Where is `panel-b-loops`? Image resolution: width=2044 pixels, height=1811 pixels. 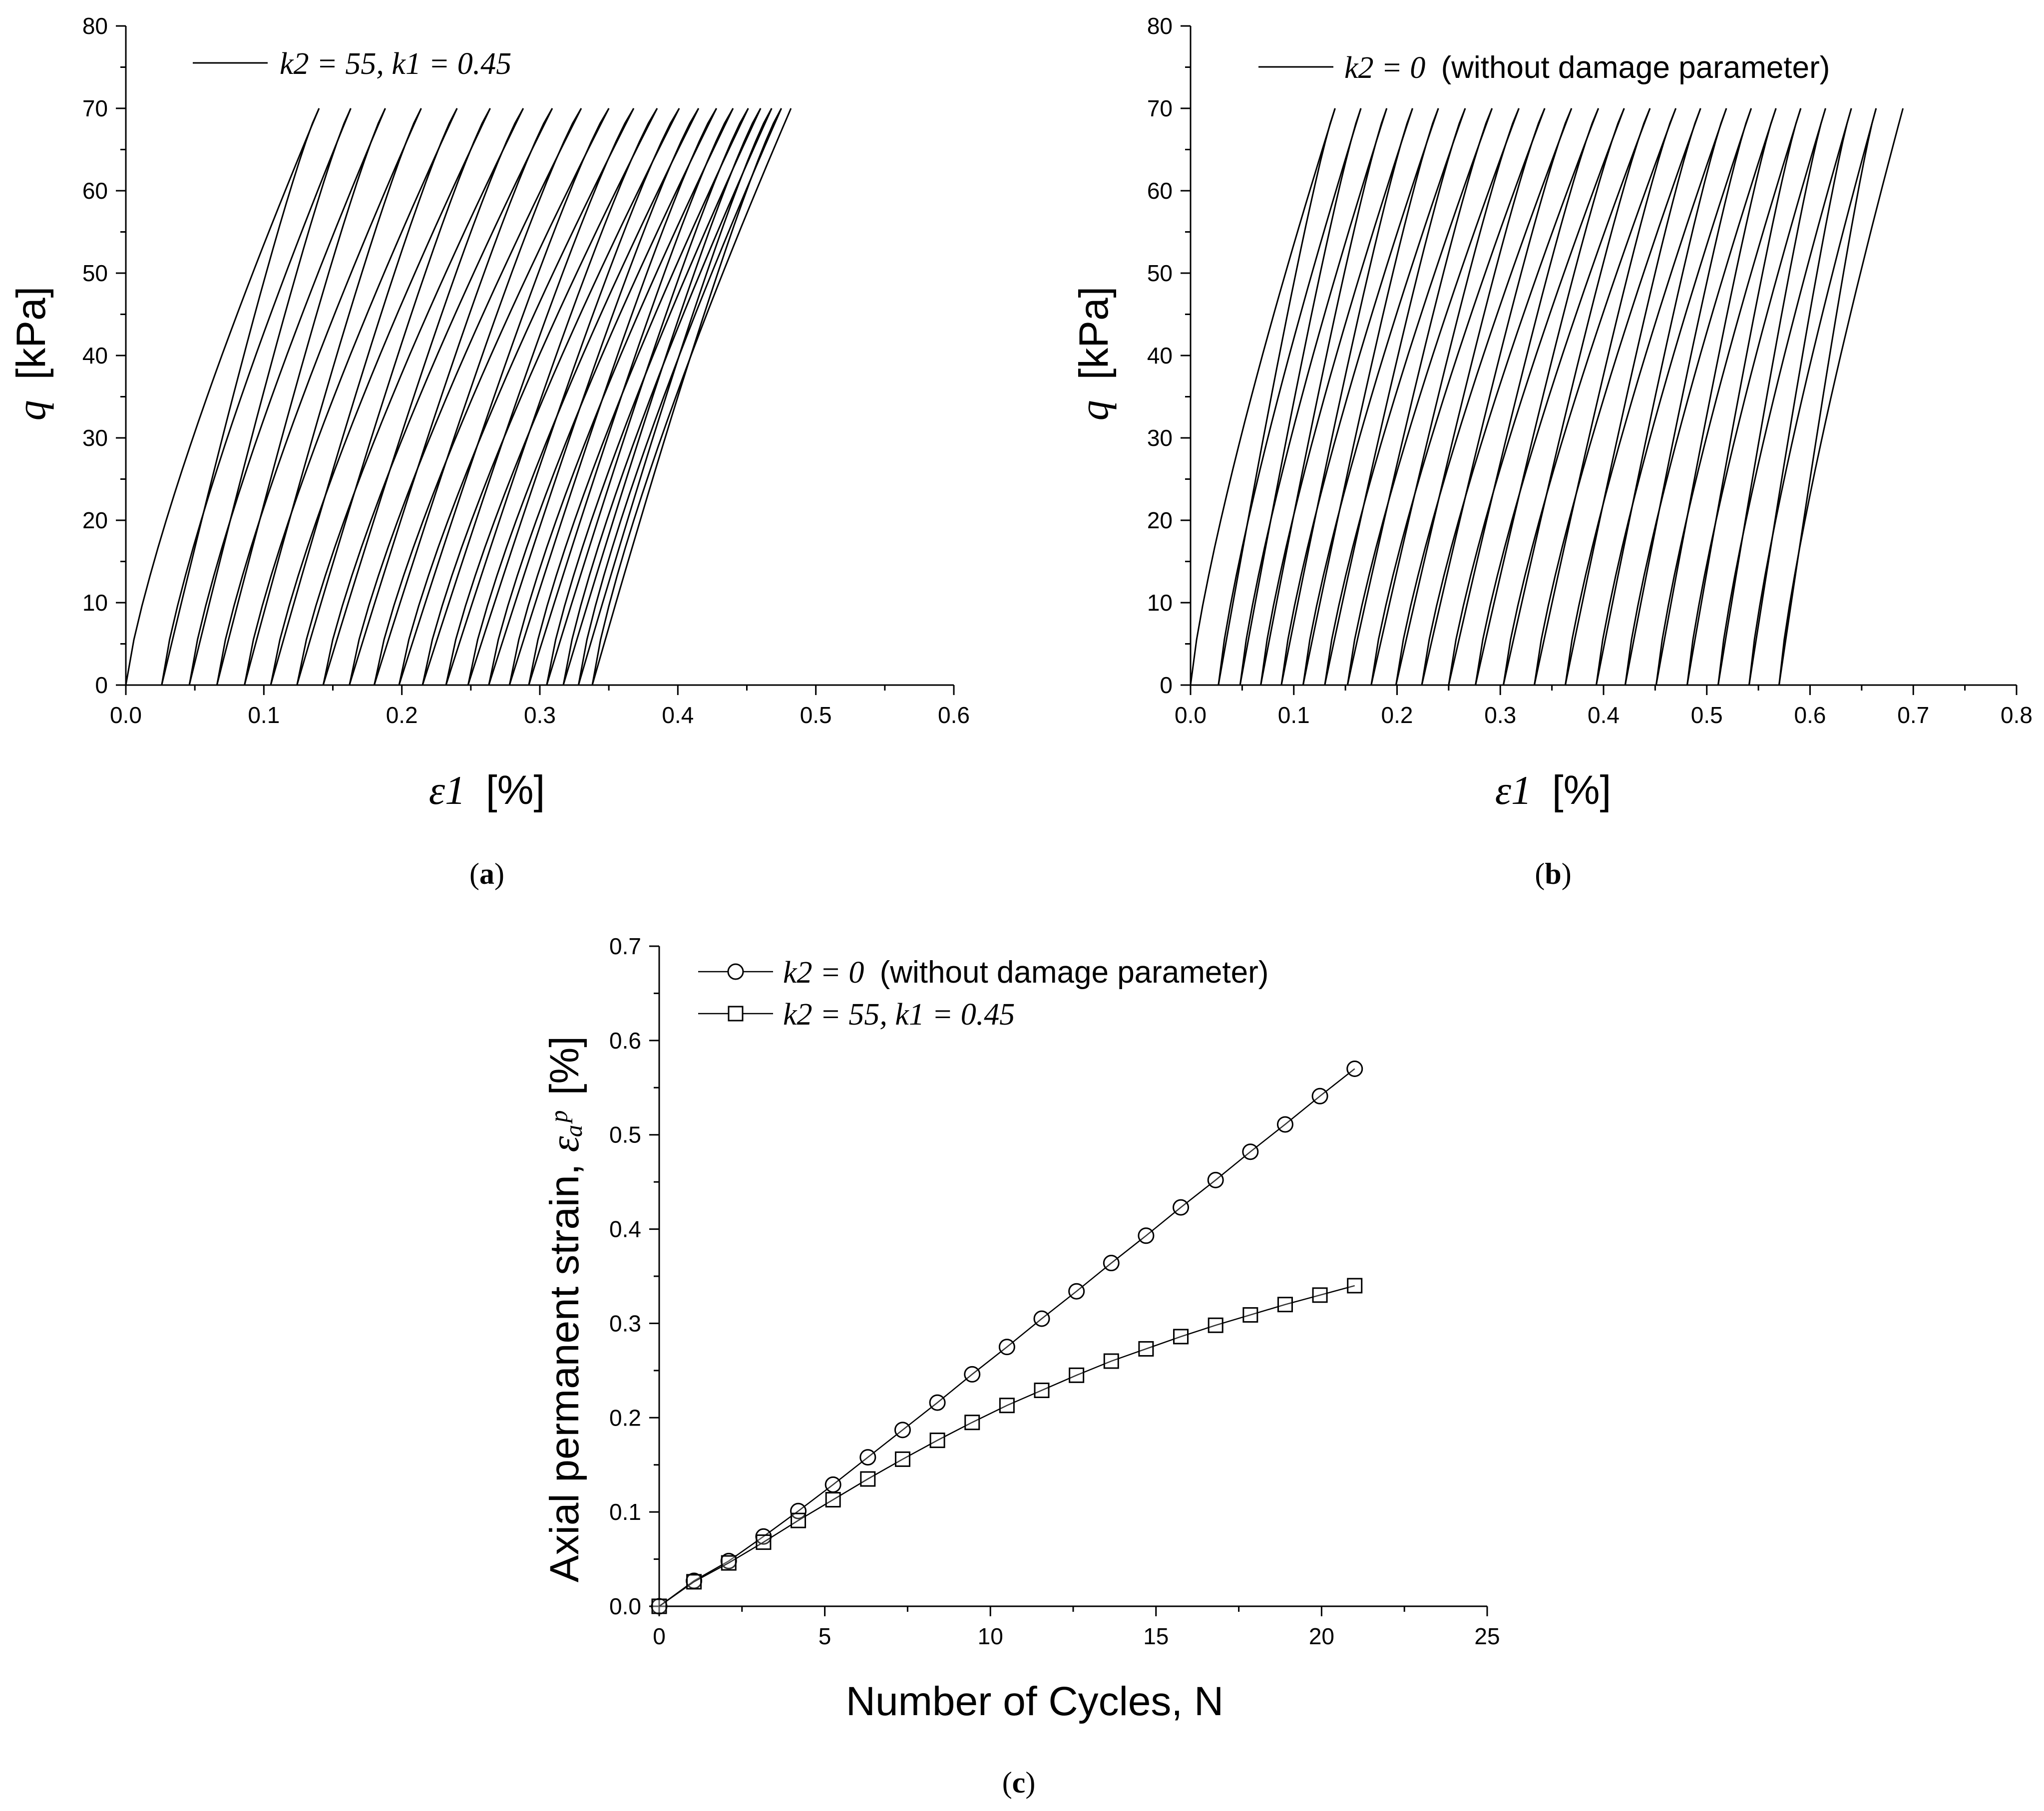
panel-b-loops is located at coordinates (1547, 397).